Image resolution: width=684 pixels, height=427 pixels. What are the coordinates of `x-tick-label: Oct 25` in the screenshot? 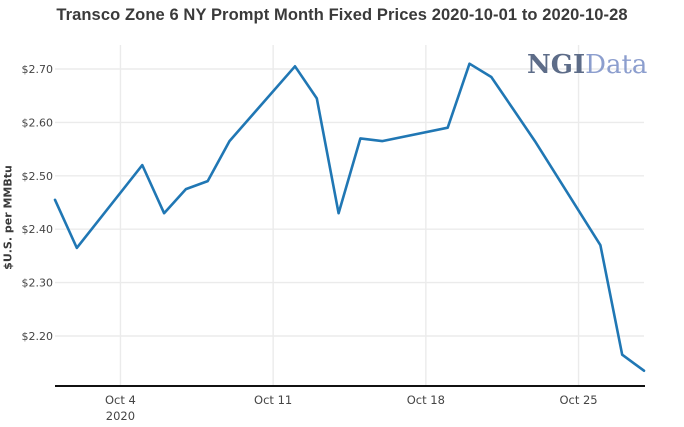 It's located at (578, 400).